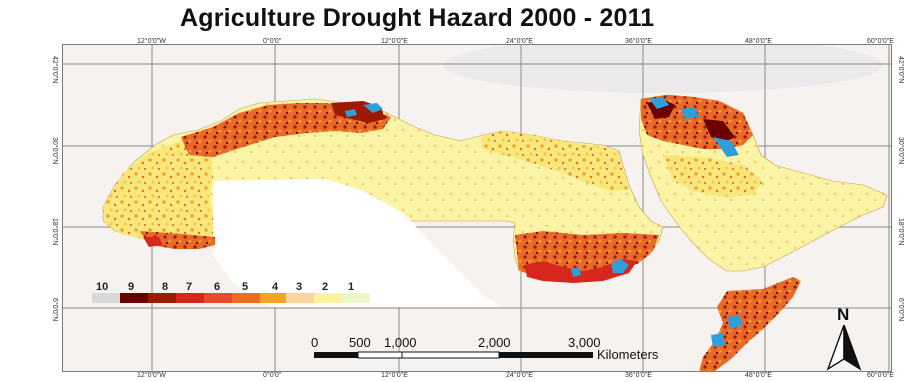  Describe the element at coordinates (364, 110) in the screenshot. I see `maghreb-water-spots` at that location.